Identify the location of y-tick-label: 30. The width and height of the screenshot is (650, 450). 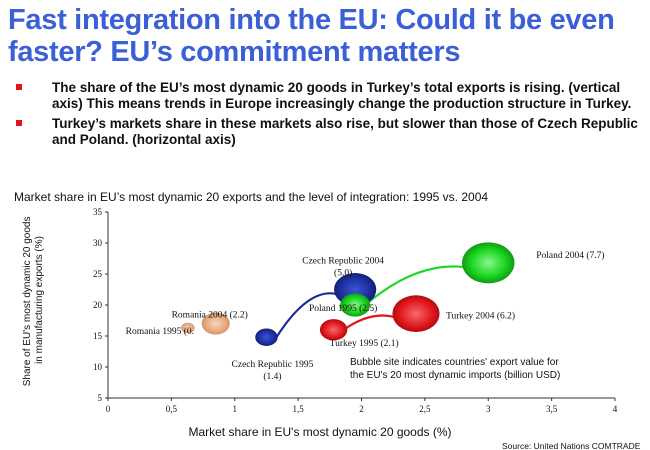
(98, 243).